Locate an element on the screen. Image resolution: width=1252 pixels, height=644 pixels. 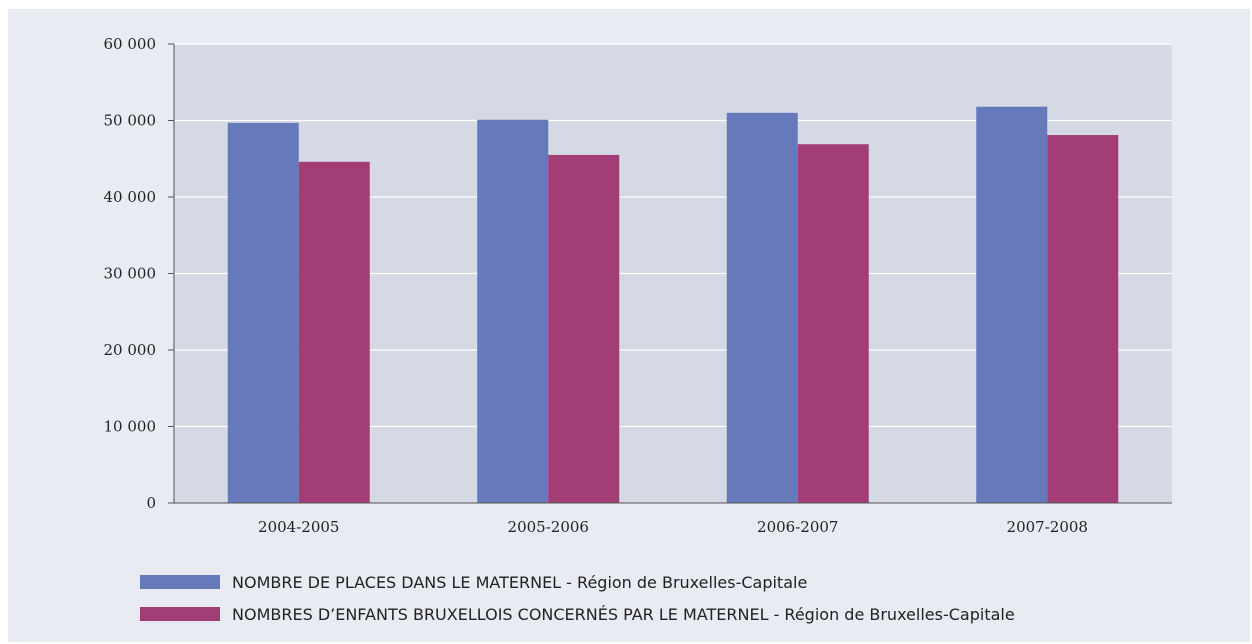
y-tick-label: 40 000 is located at coordinates (130, 197).